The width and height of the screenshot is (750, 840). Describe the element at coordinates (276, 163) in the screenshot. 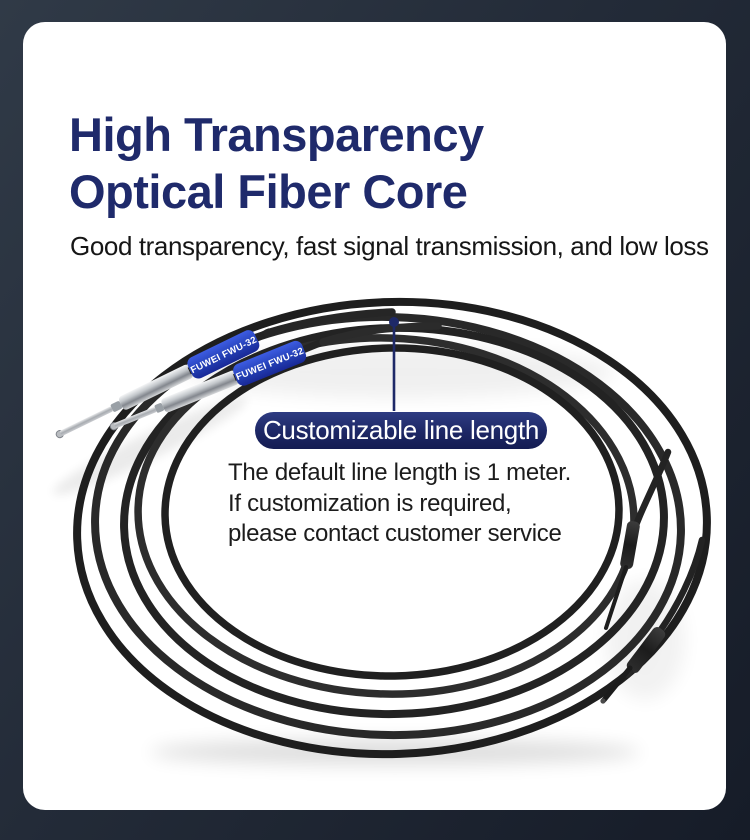

I see `page-title: High Transparency Optical Fiber Core` at that location.